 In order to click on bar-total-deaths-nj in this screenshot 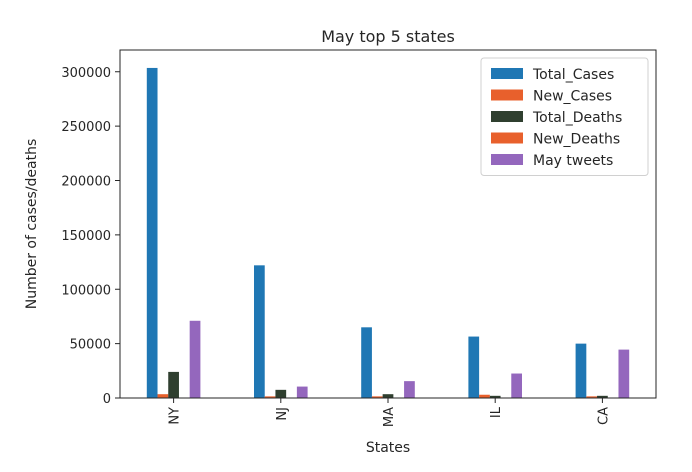, I will do `click(281, 393)`.